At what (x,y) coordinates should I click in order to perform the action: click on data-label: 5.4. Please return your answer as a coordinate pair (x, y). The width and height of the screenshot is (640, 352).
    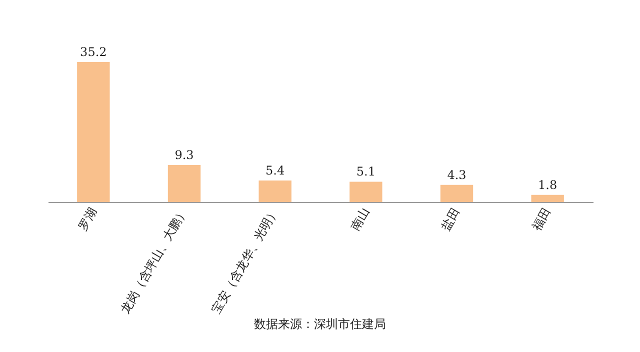
    Looking at the image, I should click on (275, 171).